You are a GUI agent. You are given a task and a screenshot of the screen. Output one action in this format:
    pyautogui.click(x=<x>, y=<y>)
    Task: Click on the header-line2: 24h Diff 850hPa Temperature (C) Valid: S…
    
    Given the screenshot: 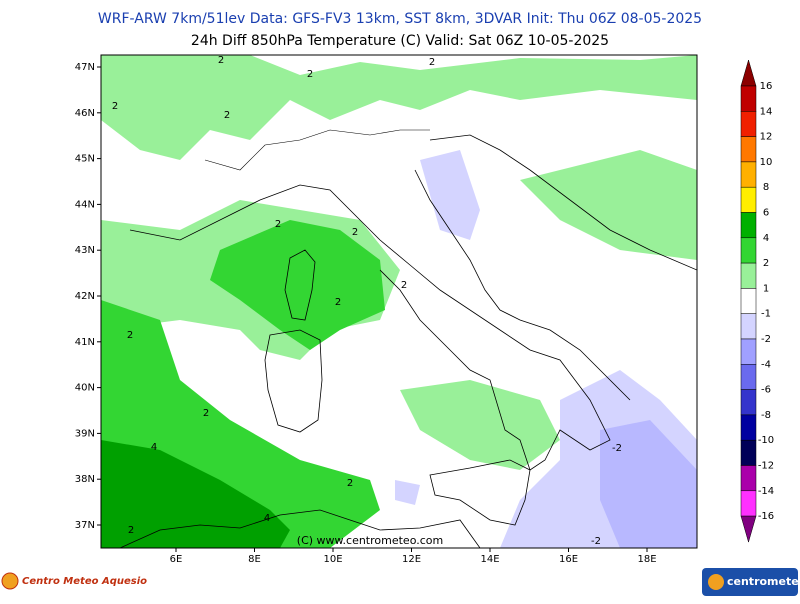 What is the action you would take?
    pyautogui.click(x=400, y=41)
    